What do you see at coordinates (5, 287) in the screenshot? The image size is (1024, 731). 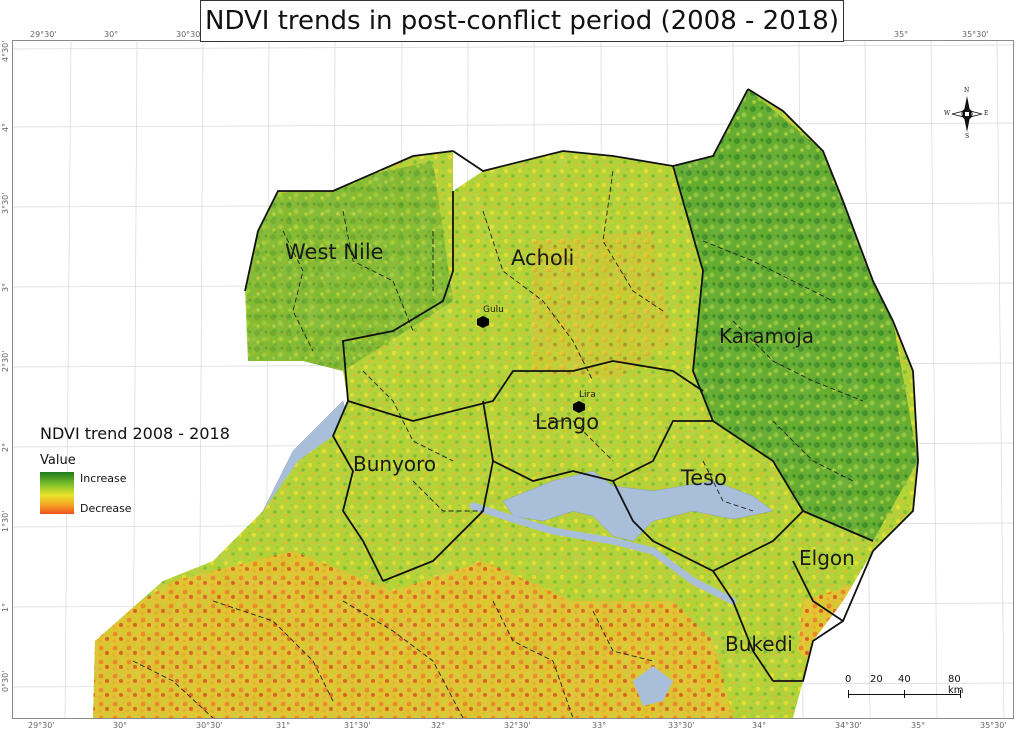 I see `graticule-tick-left: 3°` at bounding box center [5, 287].